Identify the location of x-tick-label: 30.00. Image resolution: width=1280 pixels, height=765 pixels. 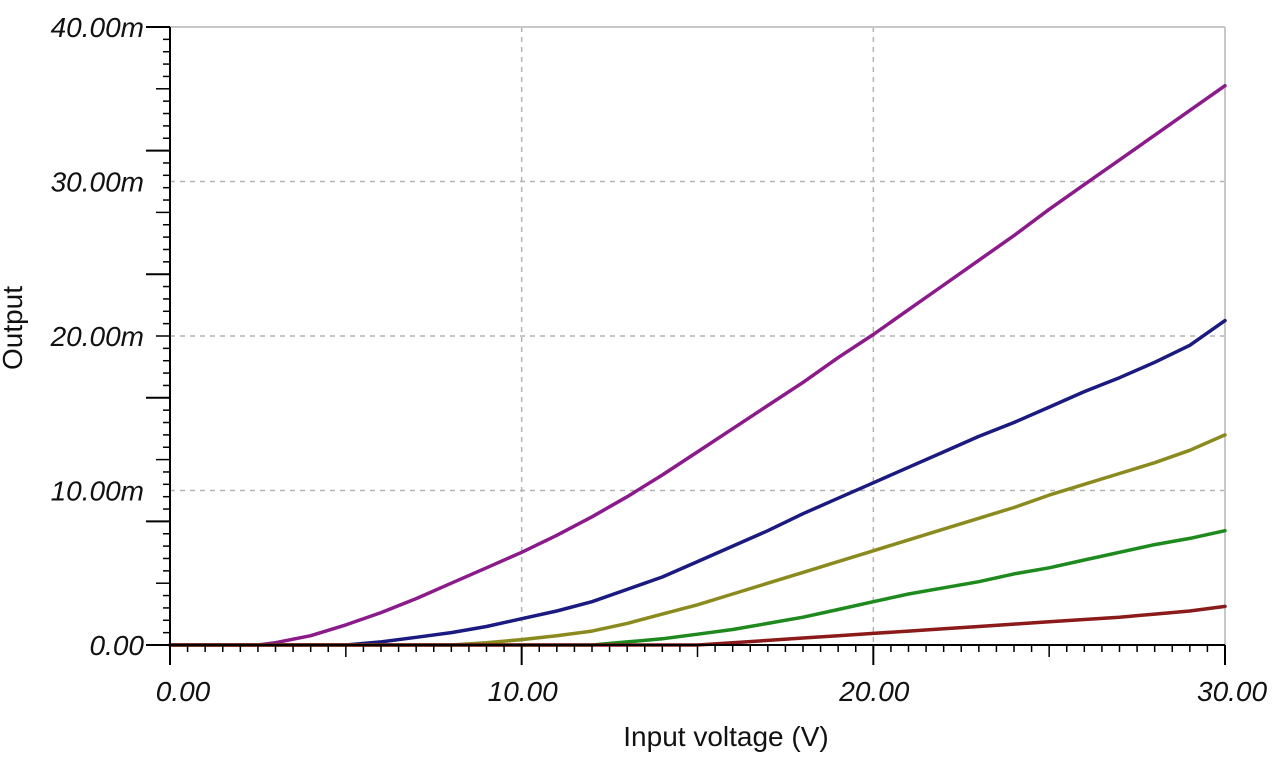
(1232, 691).